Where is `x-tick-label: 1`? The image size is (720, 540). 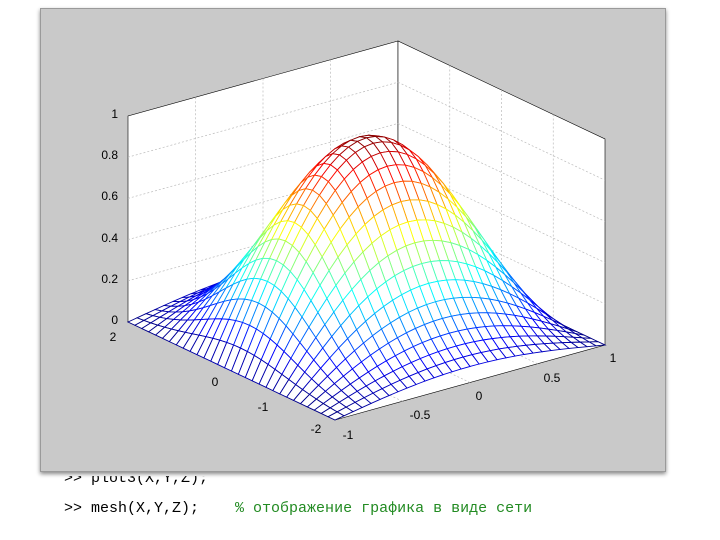
x-tick-label: 1 is located at coordinates (613, 358).